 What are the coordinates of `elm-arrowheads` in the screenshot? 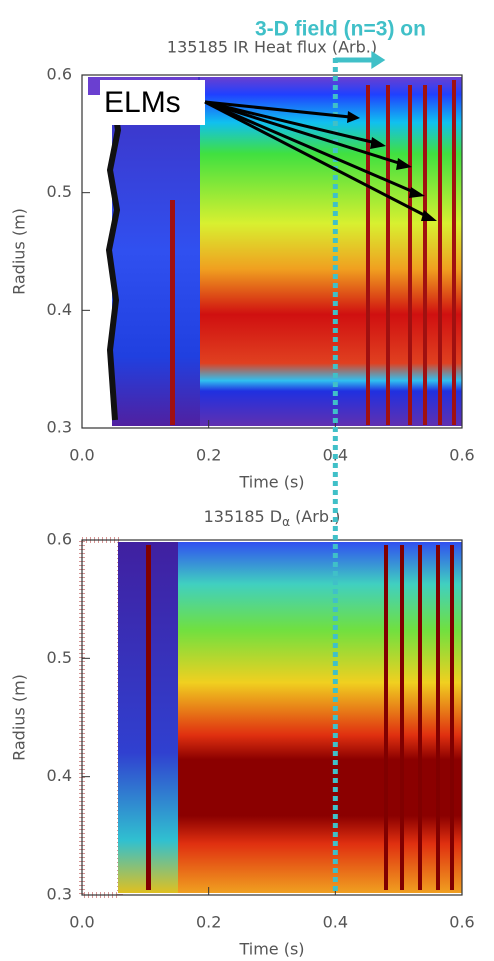 It's located at (392, 166).